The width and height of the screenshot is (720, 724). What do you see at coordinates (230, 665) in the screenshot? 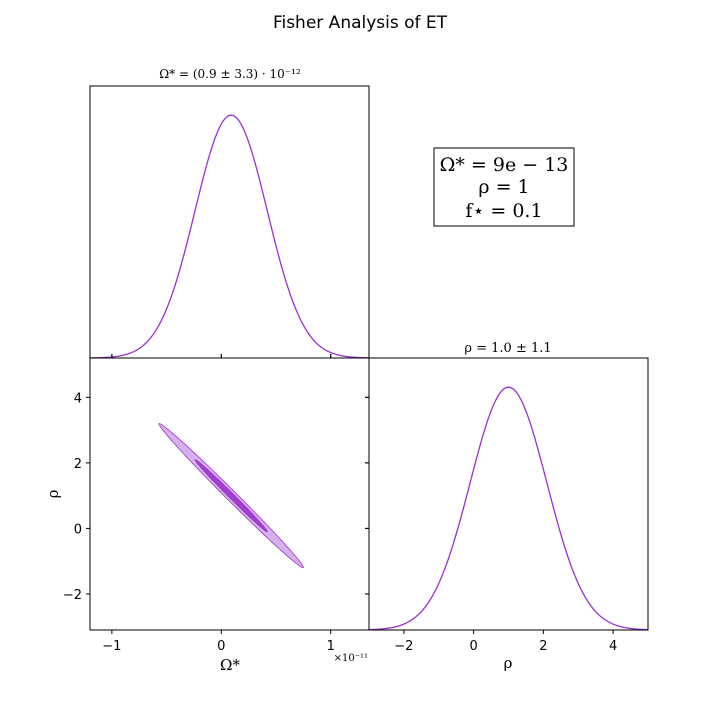
I see `joint-xlabel: Ω*` at bounding box center [230, 665].